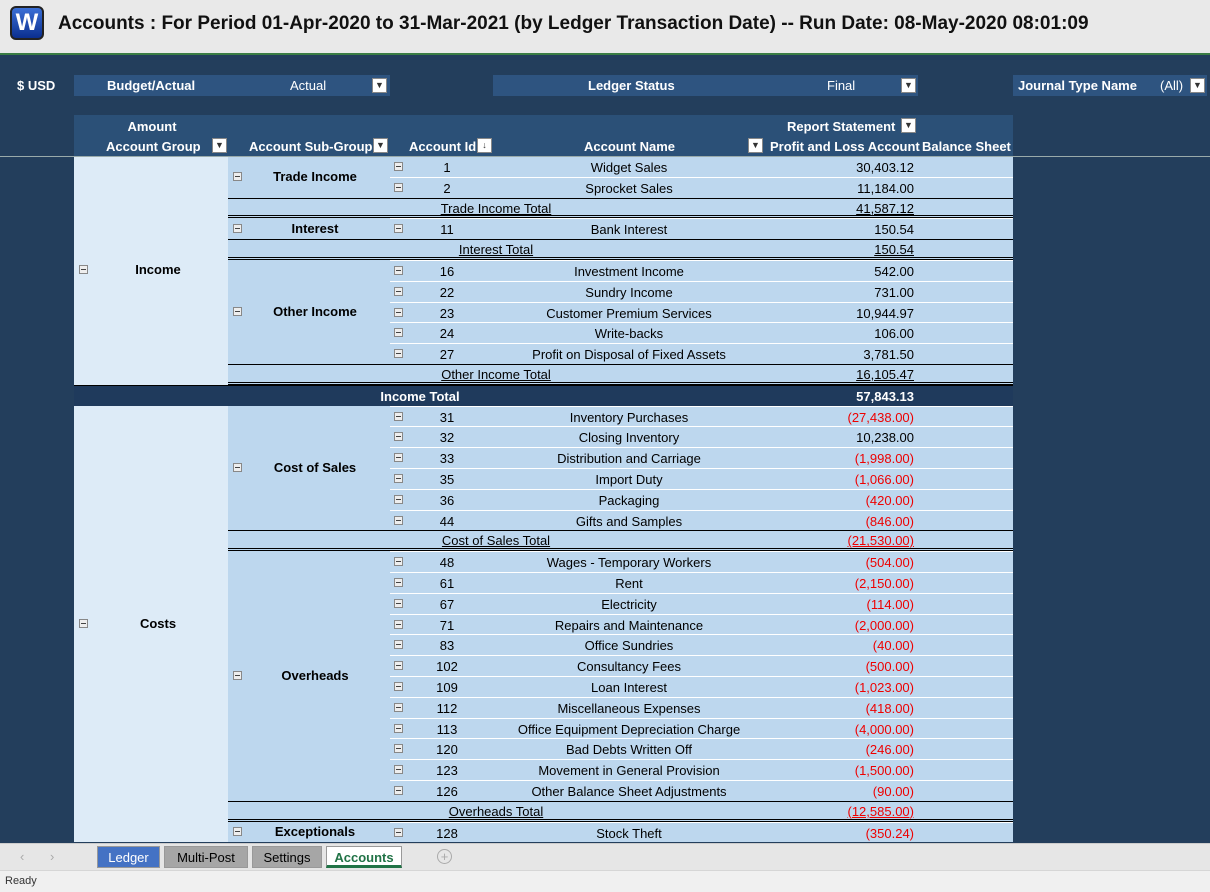 This screenshot has height=892, width=1210. What do you see at coordinates (889, 750) in the screenshot?
I see `amount: (246.00)` at bounding box center [889, 750].